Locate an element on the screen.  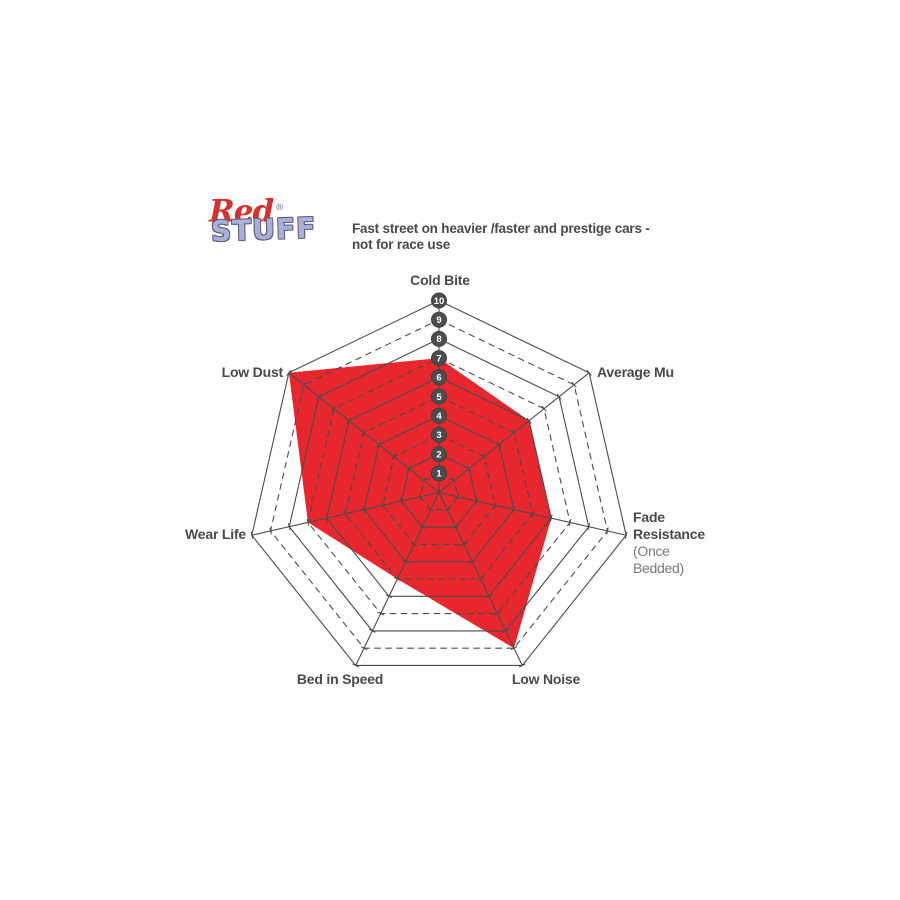
registered-mark-icon: ® is located at coordinates (279, 208).